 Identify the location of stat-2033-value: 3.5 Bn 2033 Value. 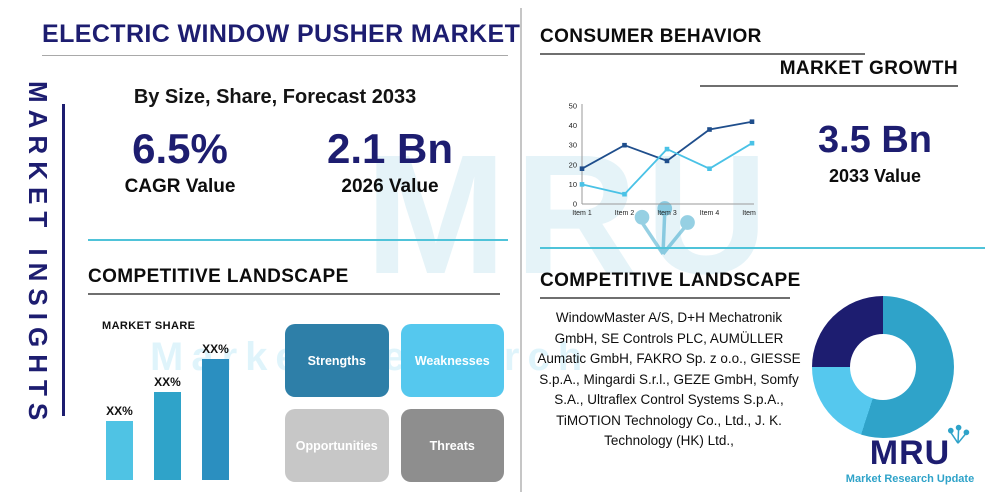
(875, 153).